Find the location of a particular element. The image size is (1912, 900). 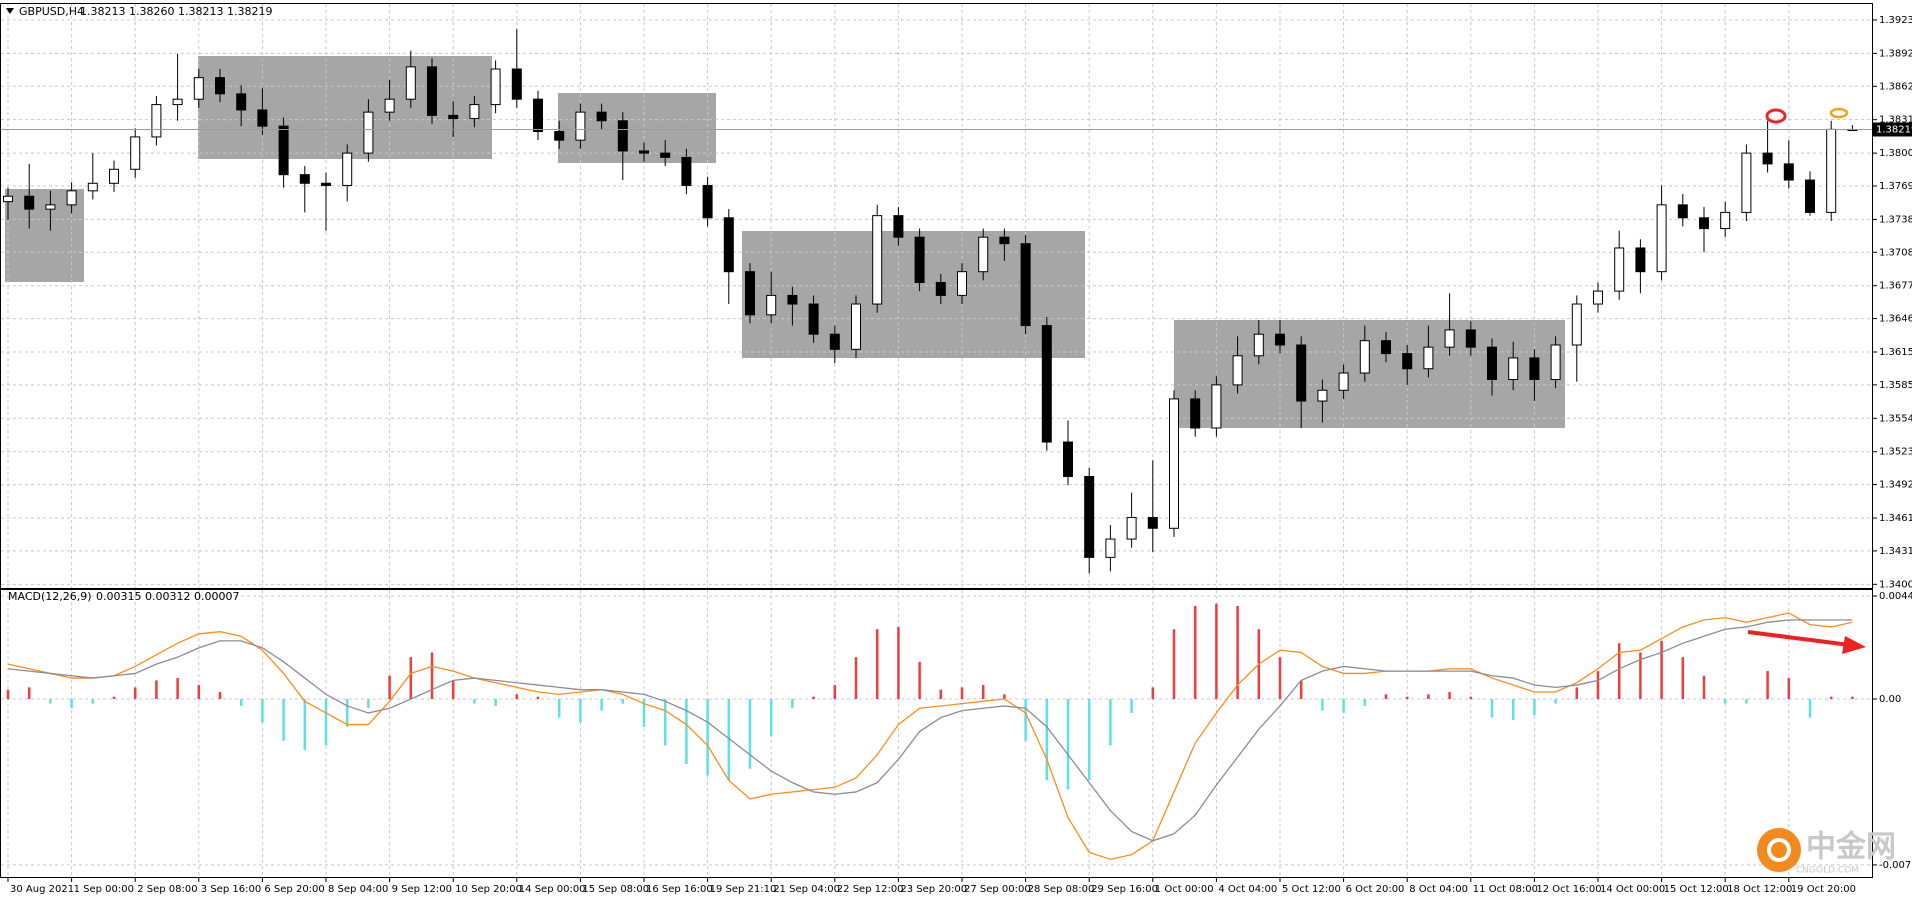

y-tick-label: 1.36770 is located at coordinates (1895, 286).